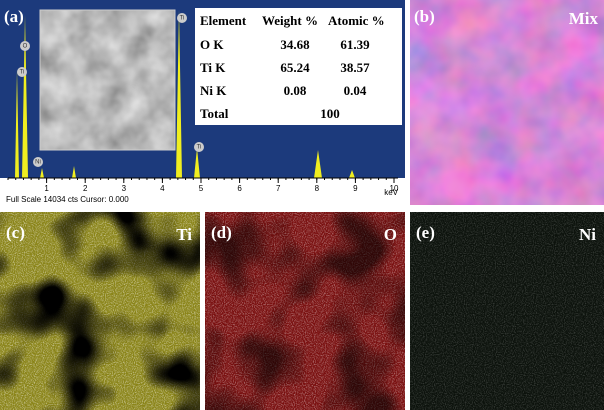 This screenshot has height=410, width=604. Describe the element at coordinates (330, 113) in the screenshot. I see `cell: 100` at that location.